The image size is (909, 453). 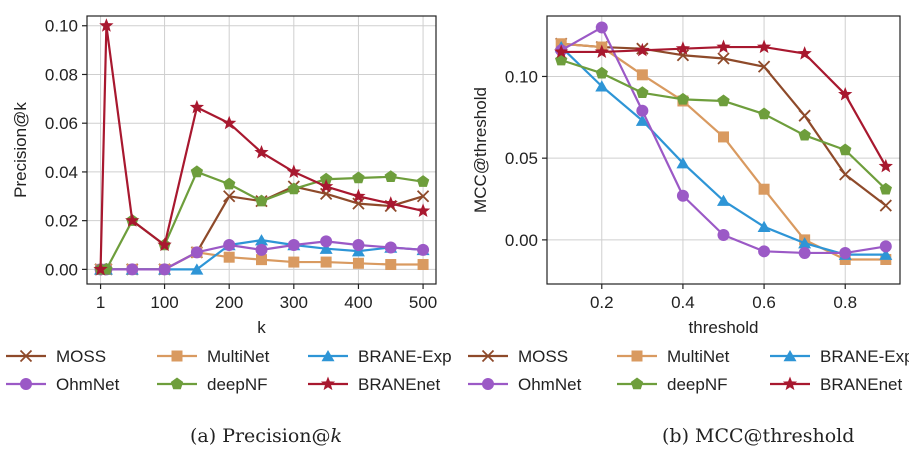 I want to click on legend-label: BRANE-Exp, so click(x=864, y=356).